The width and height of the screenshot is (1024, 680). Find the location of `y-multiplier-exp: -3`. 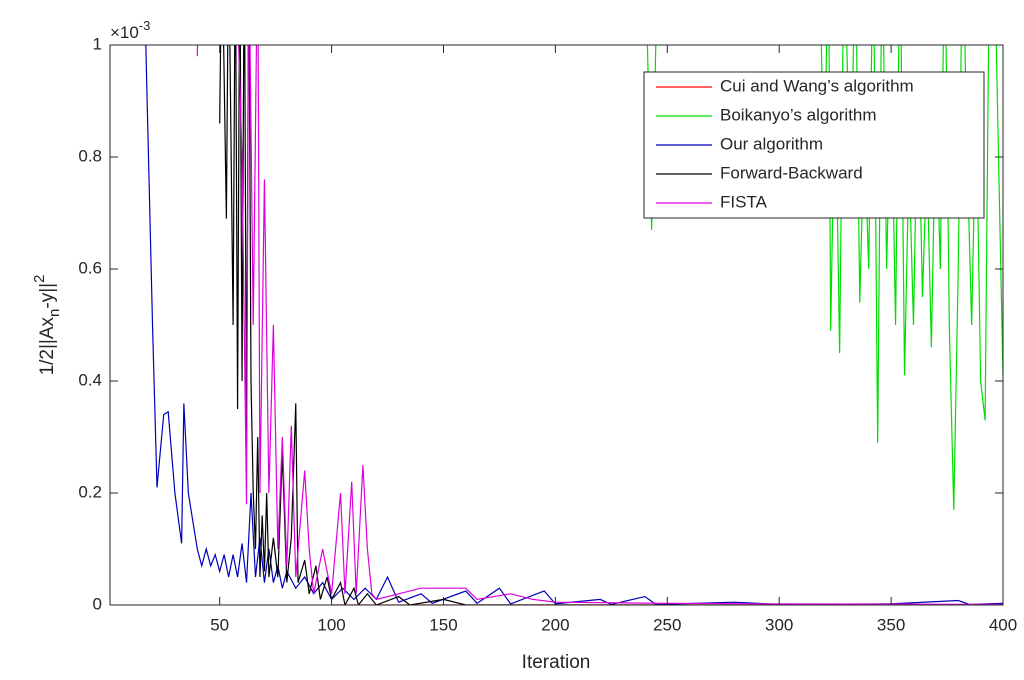

y-multiplier-exp: -3 is located at coordinates (145, 25).